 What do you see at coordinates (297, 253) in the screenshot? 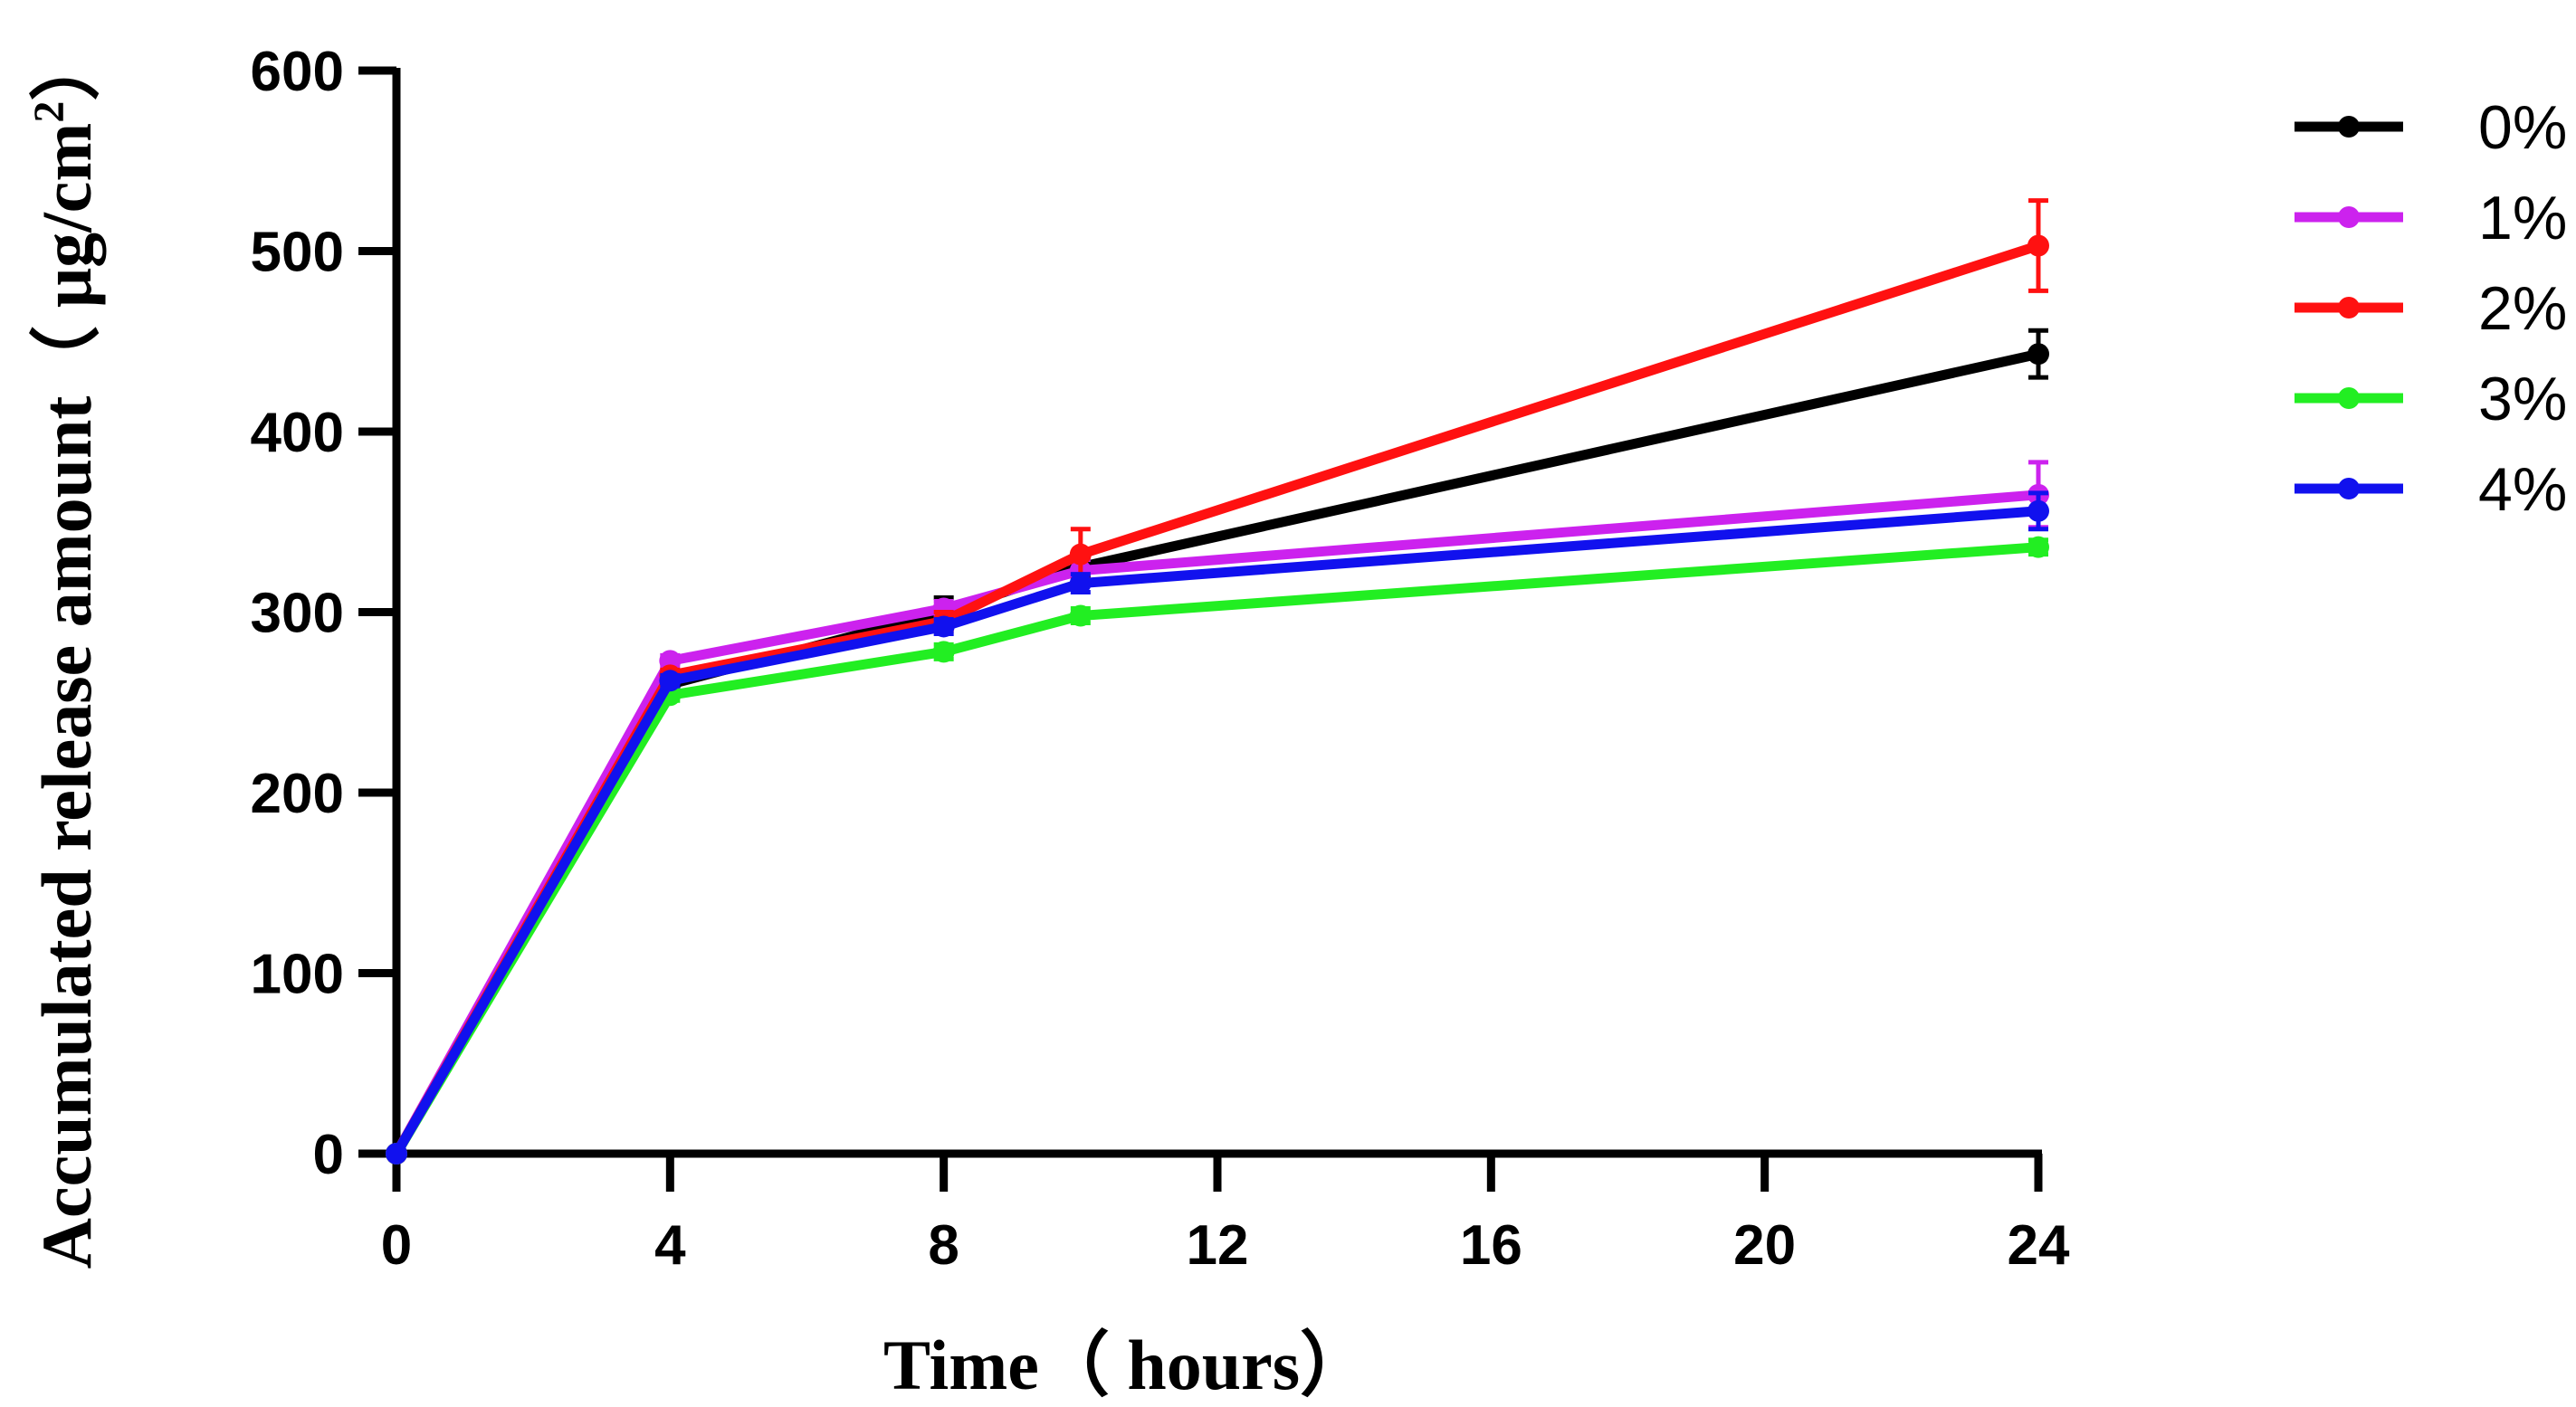
I see `y-tick-label: 500` at bounding box center [297, 253].